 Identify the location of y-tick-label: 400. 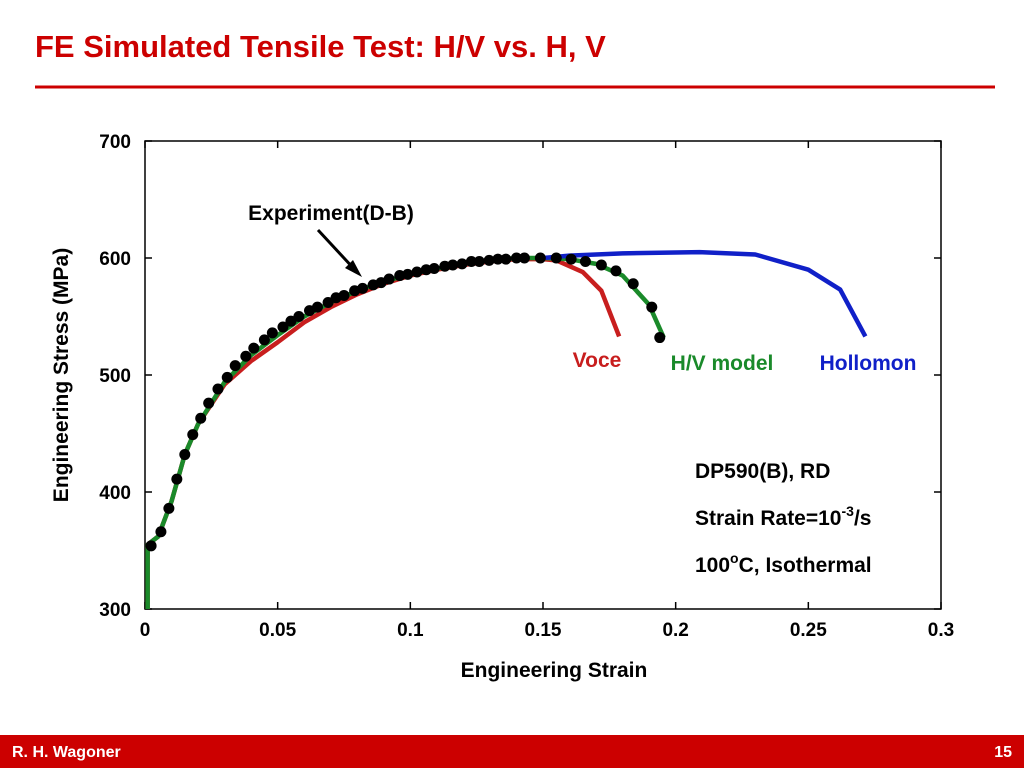
(115, 493).